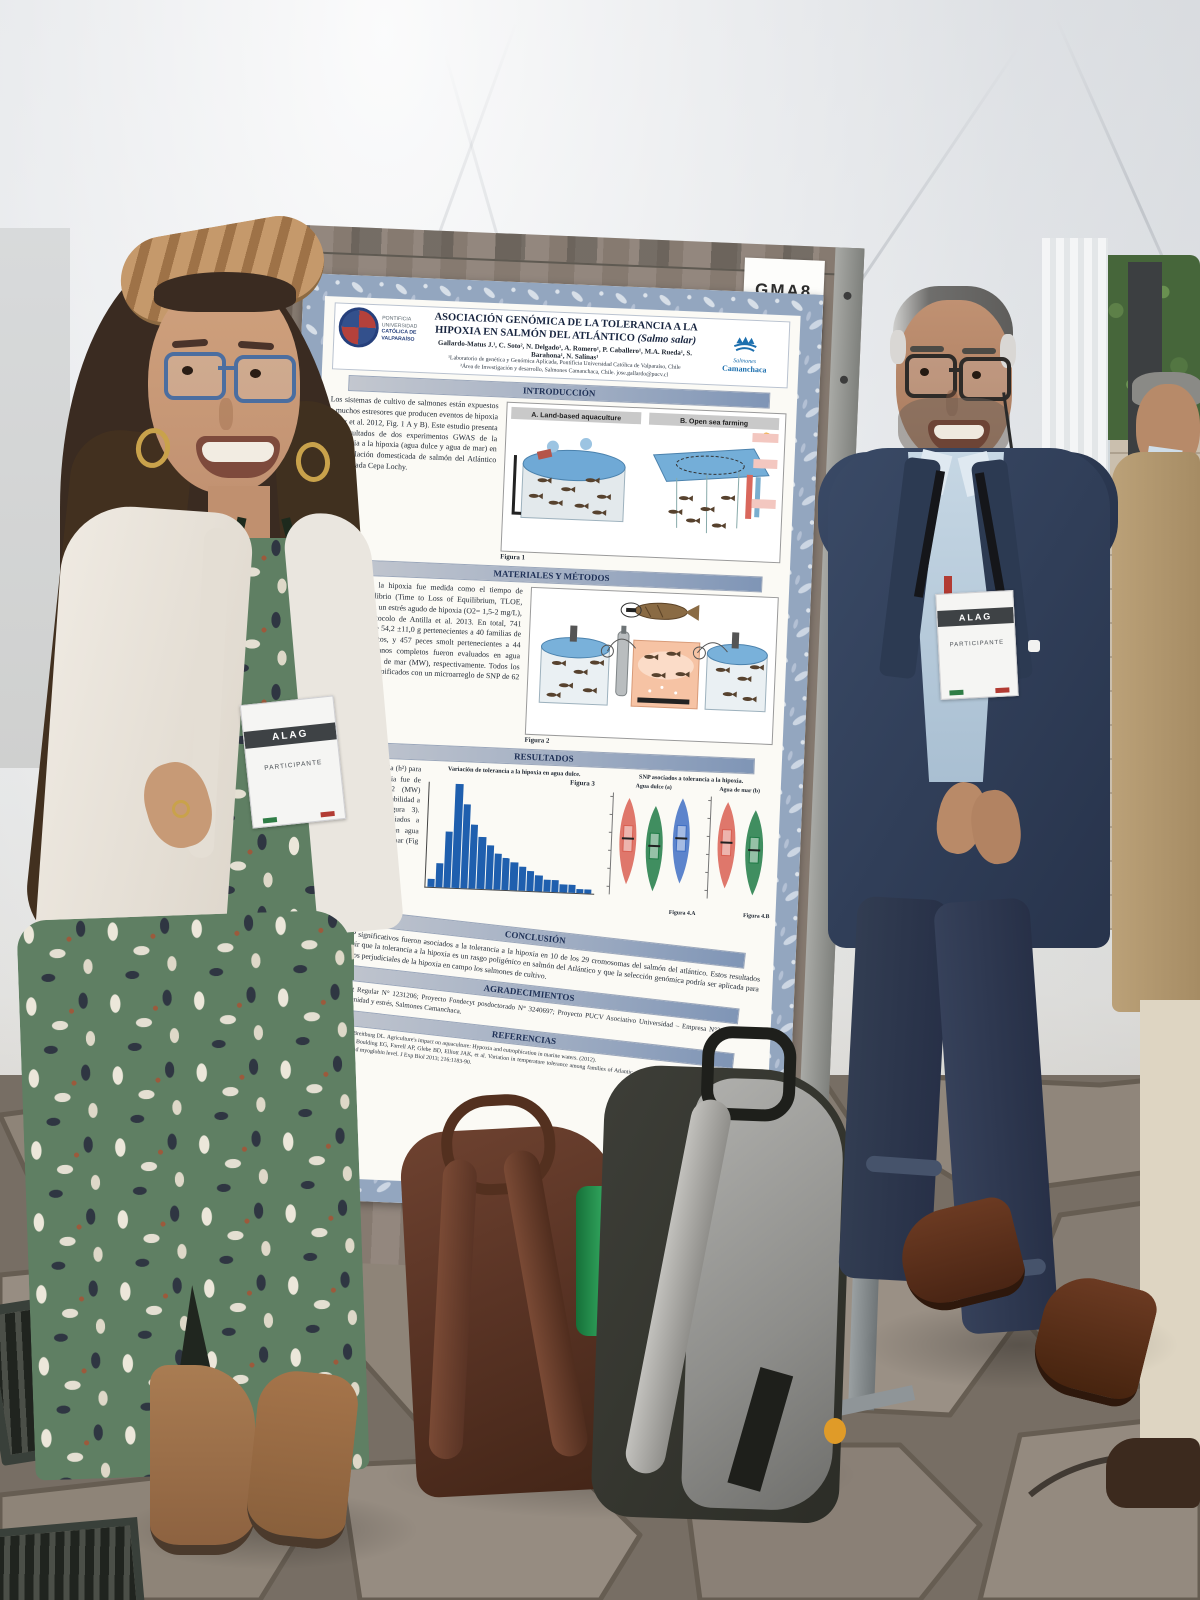 Image resolution: width=1200 pixels, height=1600 pixels. Describe the element at coordinates (975, 617) in the screenshot. I see `man-badge-org: ALAG` at that location.